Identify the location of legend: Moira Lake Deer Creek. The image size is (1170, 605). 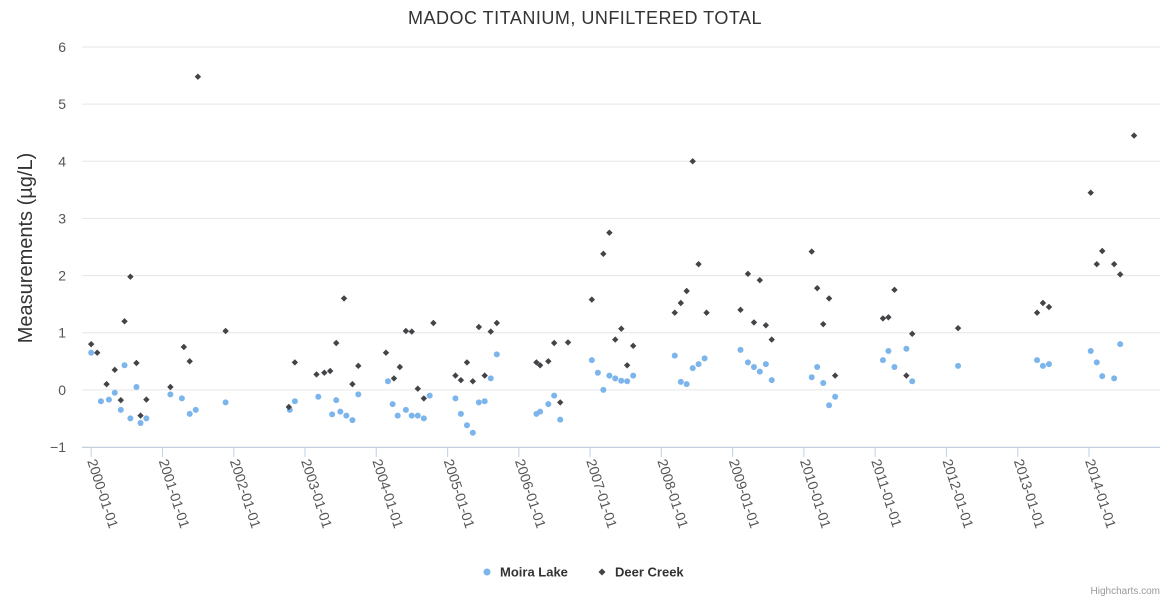
(584, 572).